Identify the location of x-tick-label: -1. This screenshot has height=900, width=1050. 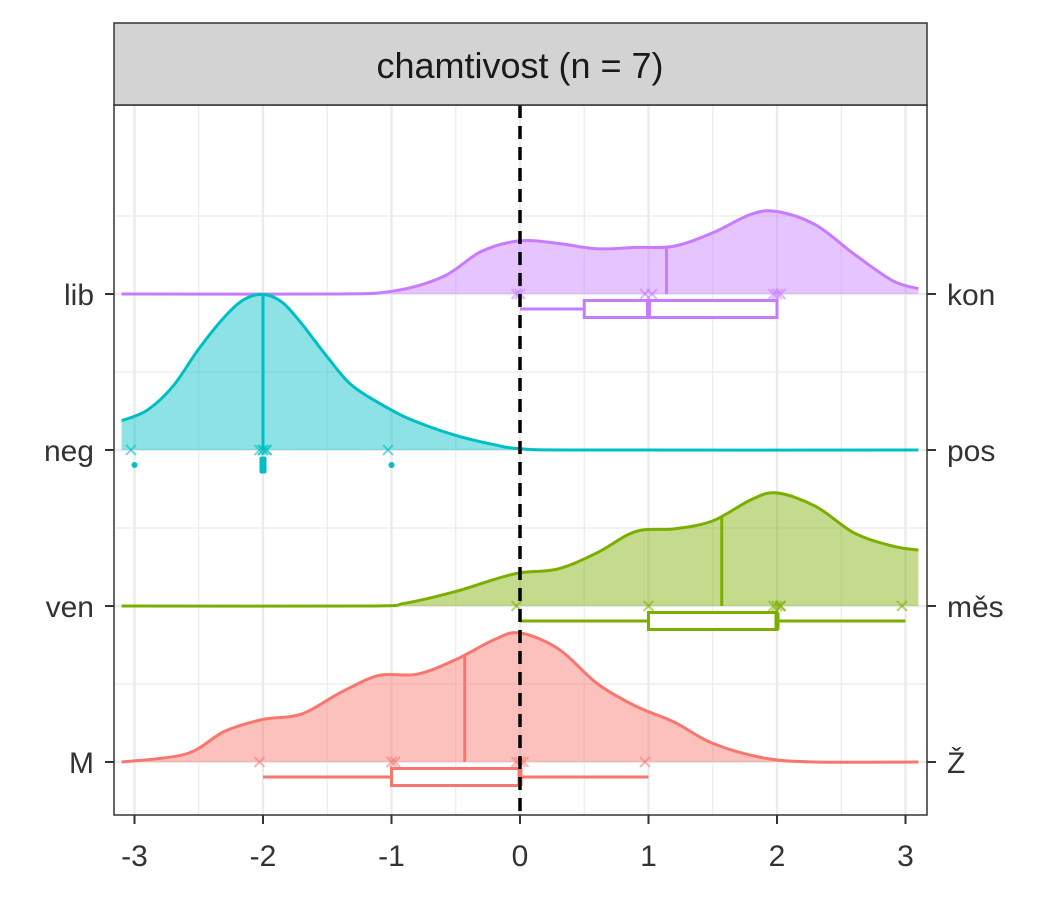
(391, 856).